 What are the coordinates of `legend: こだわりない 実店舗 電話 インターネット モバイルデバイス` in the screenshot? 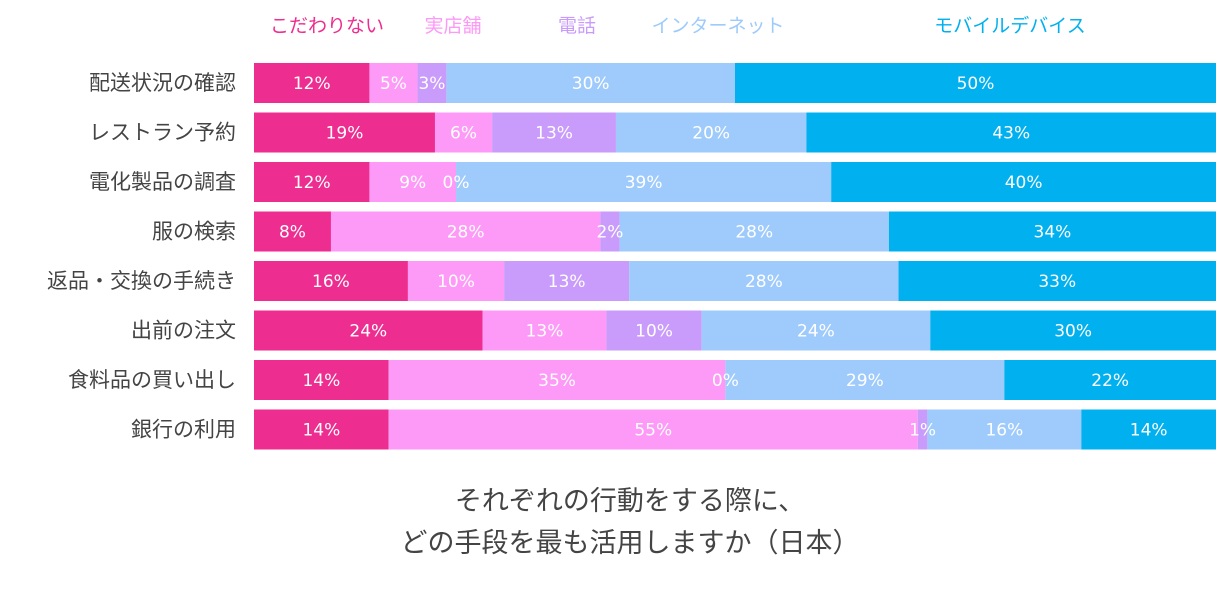 It's located at (678, 26).